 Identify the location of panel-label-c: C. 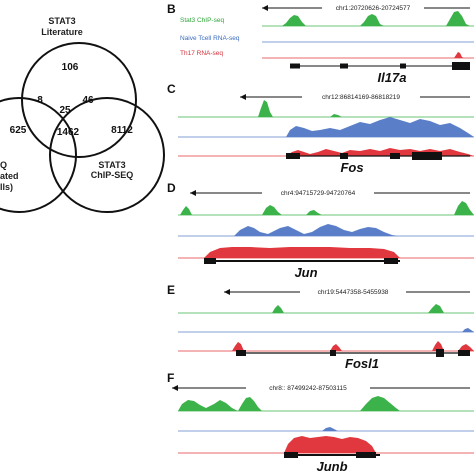
(171, 89).